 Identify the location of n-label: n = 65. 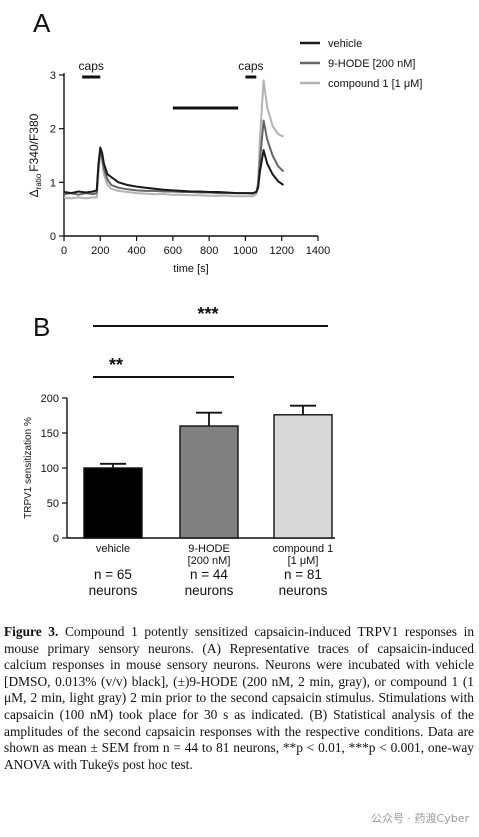
(113, 574).